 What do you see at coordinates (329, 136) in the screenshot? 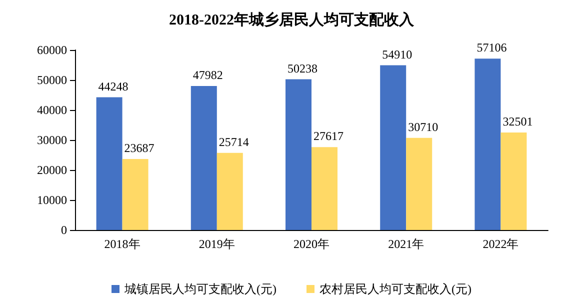
I see `data-label: 27617` at bounding box center [329, 136].